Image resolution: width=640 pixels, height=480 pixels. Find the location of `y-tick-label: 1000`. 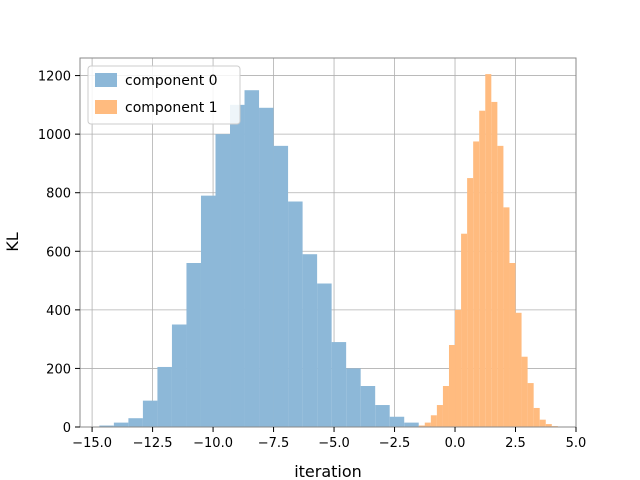

y-tick-label: 1000 is located at coordinates (54, 135).